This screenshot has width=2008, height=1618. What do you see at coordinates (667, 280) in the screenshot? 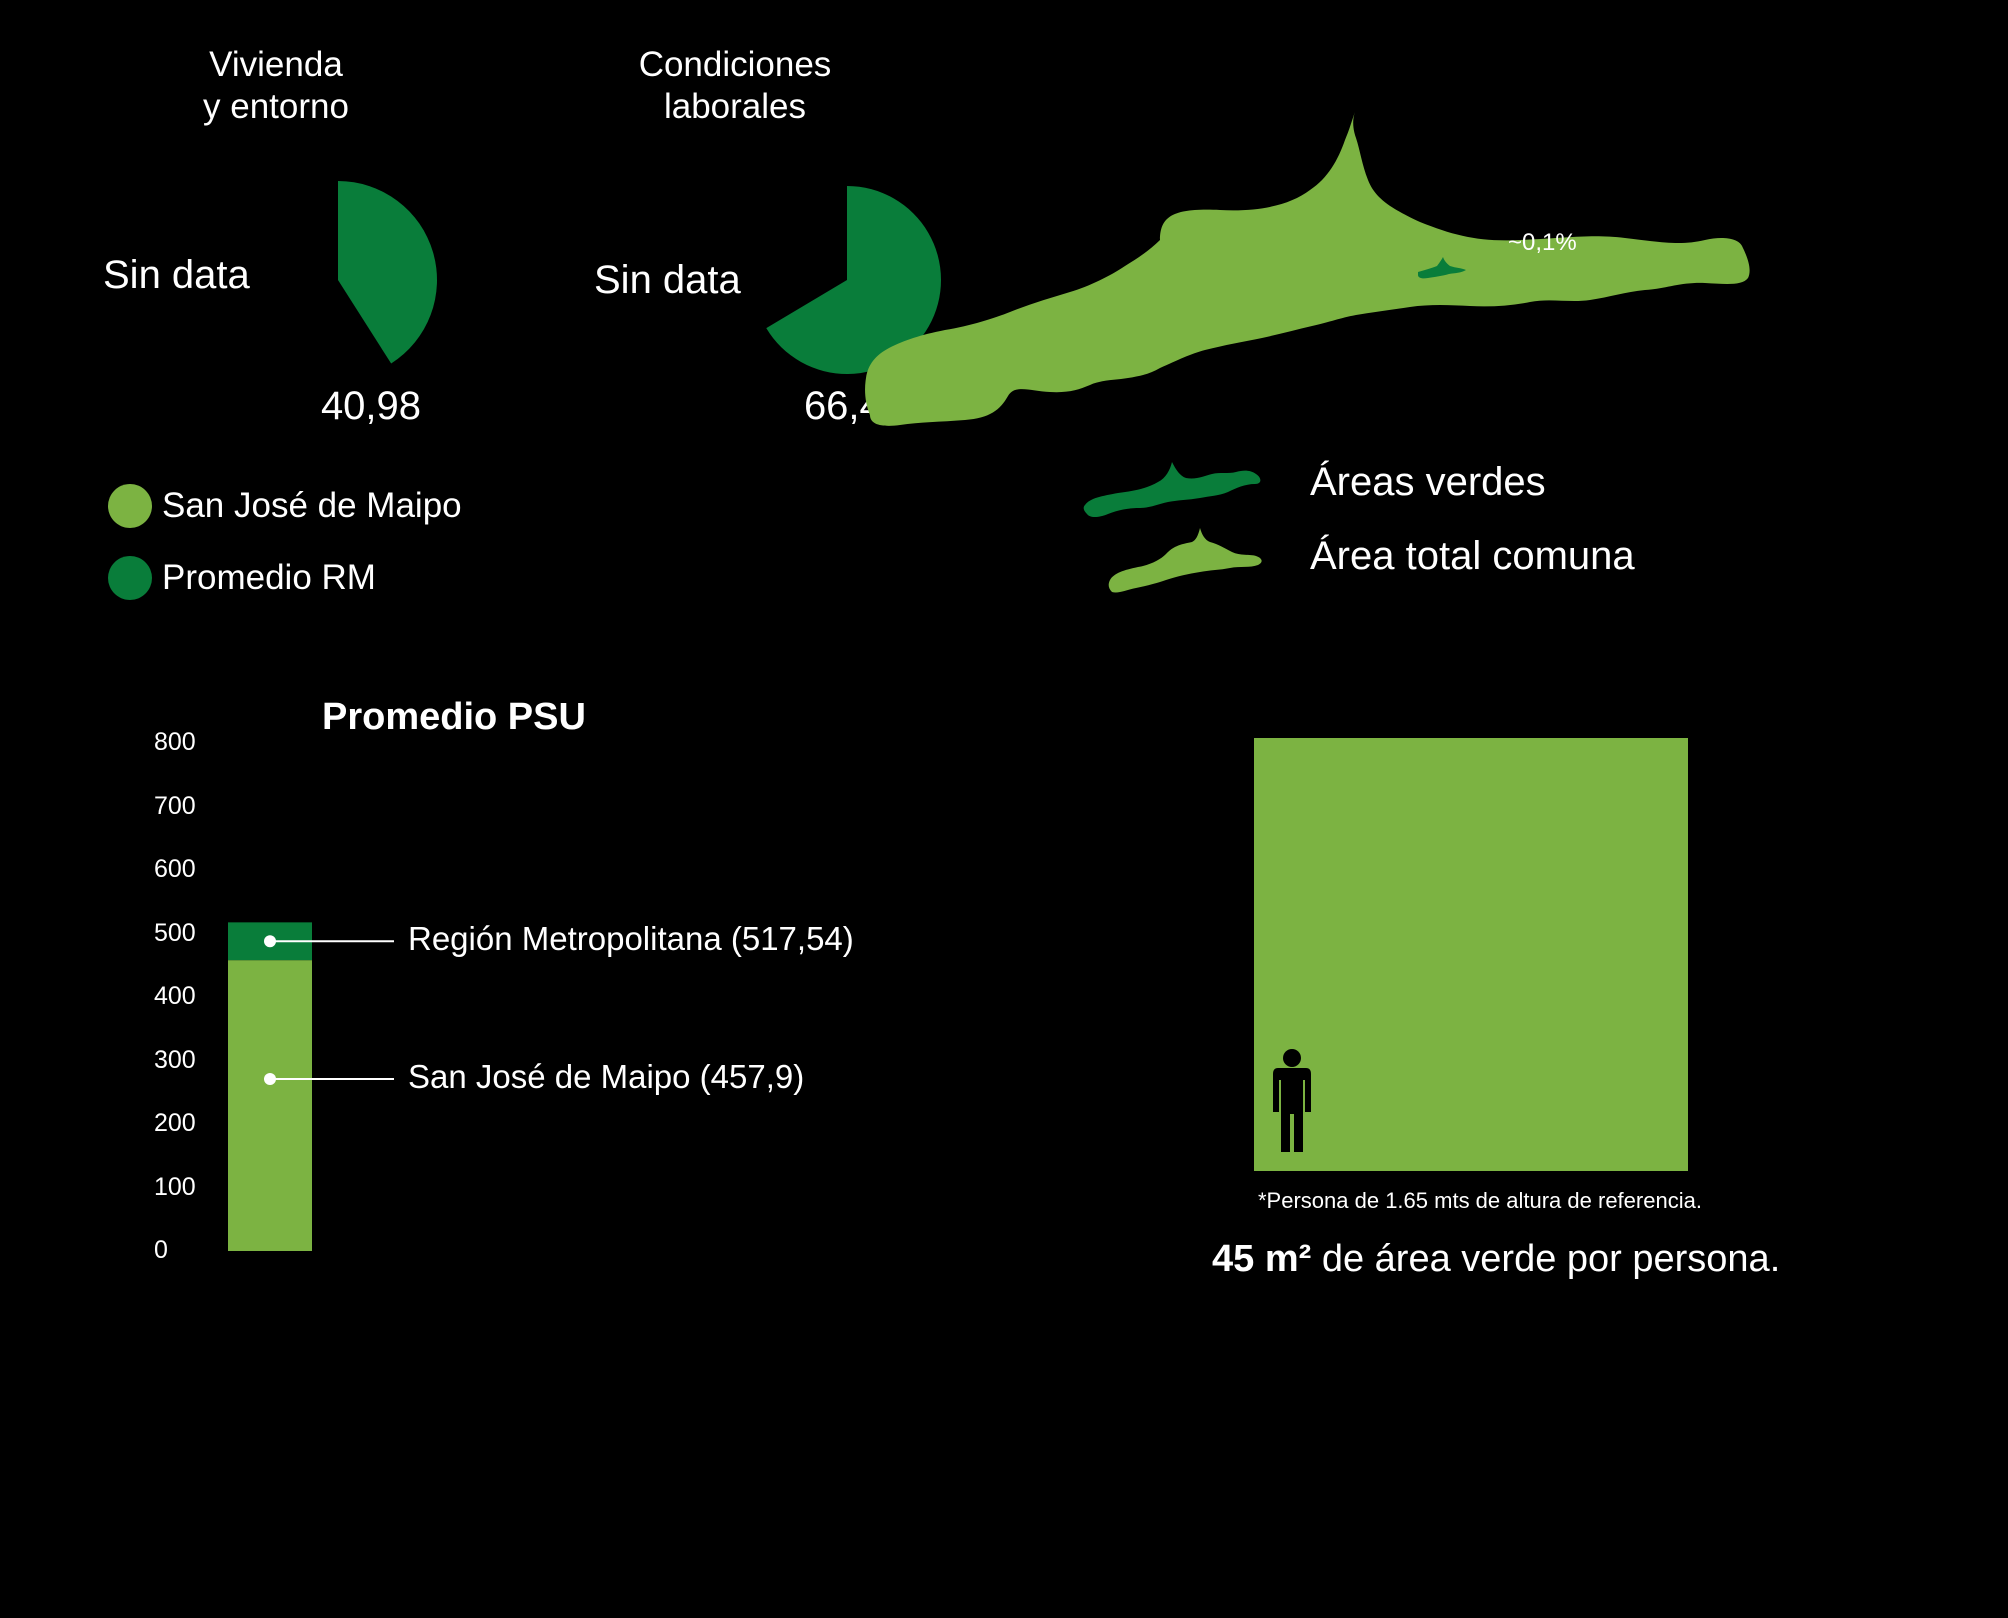
I see `no-data-label-condiciones: Sin data` at bounding box center [667, 280].